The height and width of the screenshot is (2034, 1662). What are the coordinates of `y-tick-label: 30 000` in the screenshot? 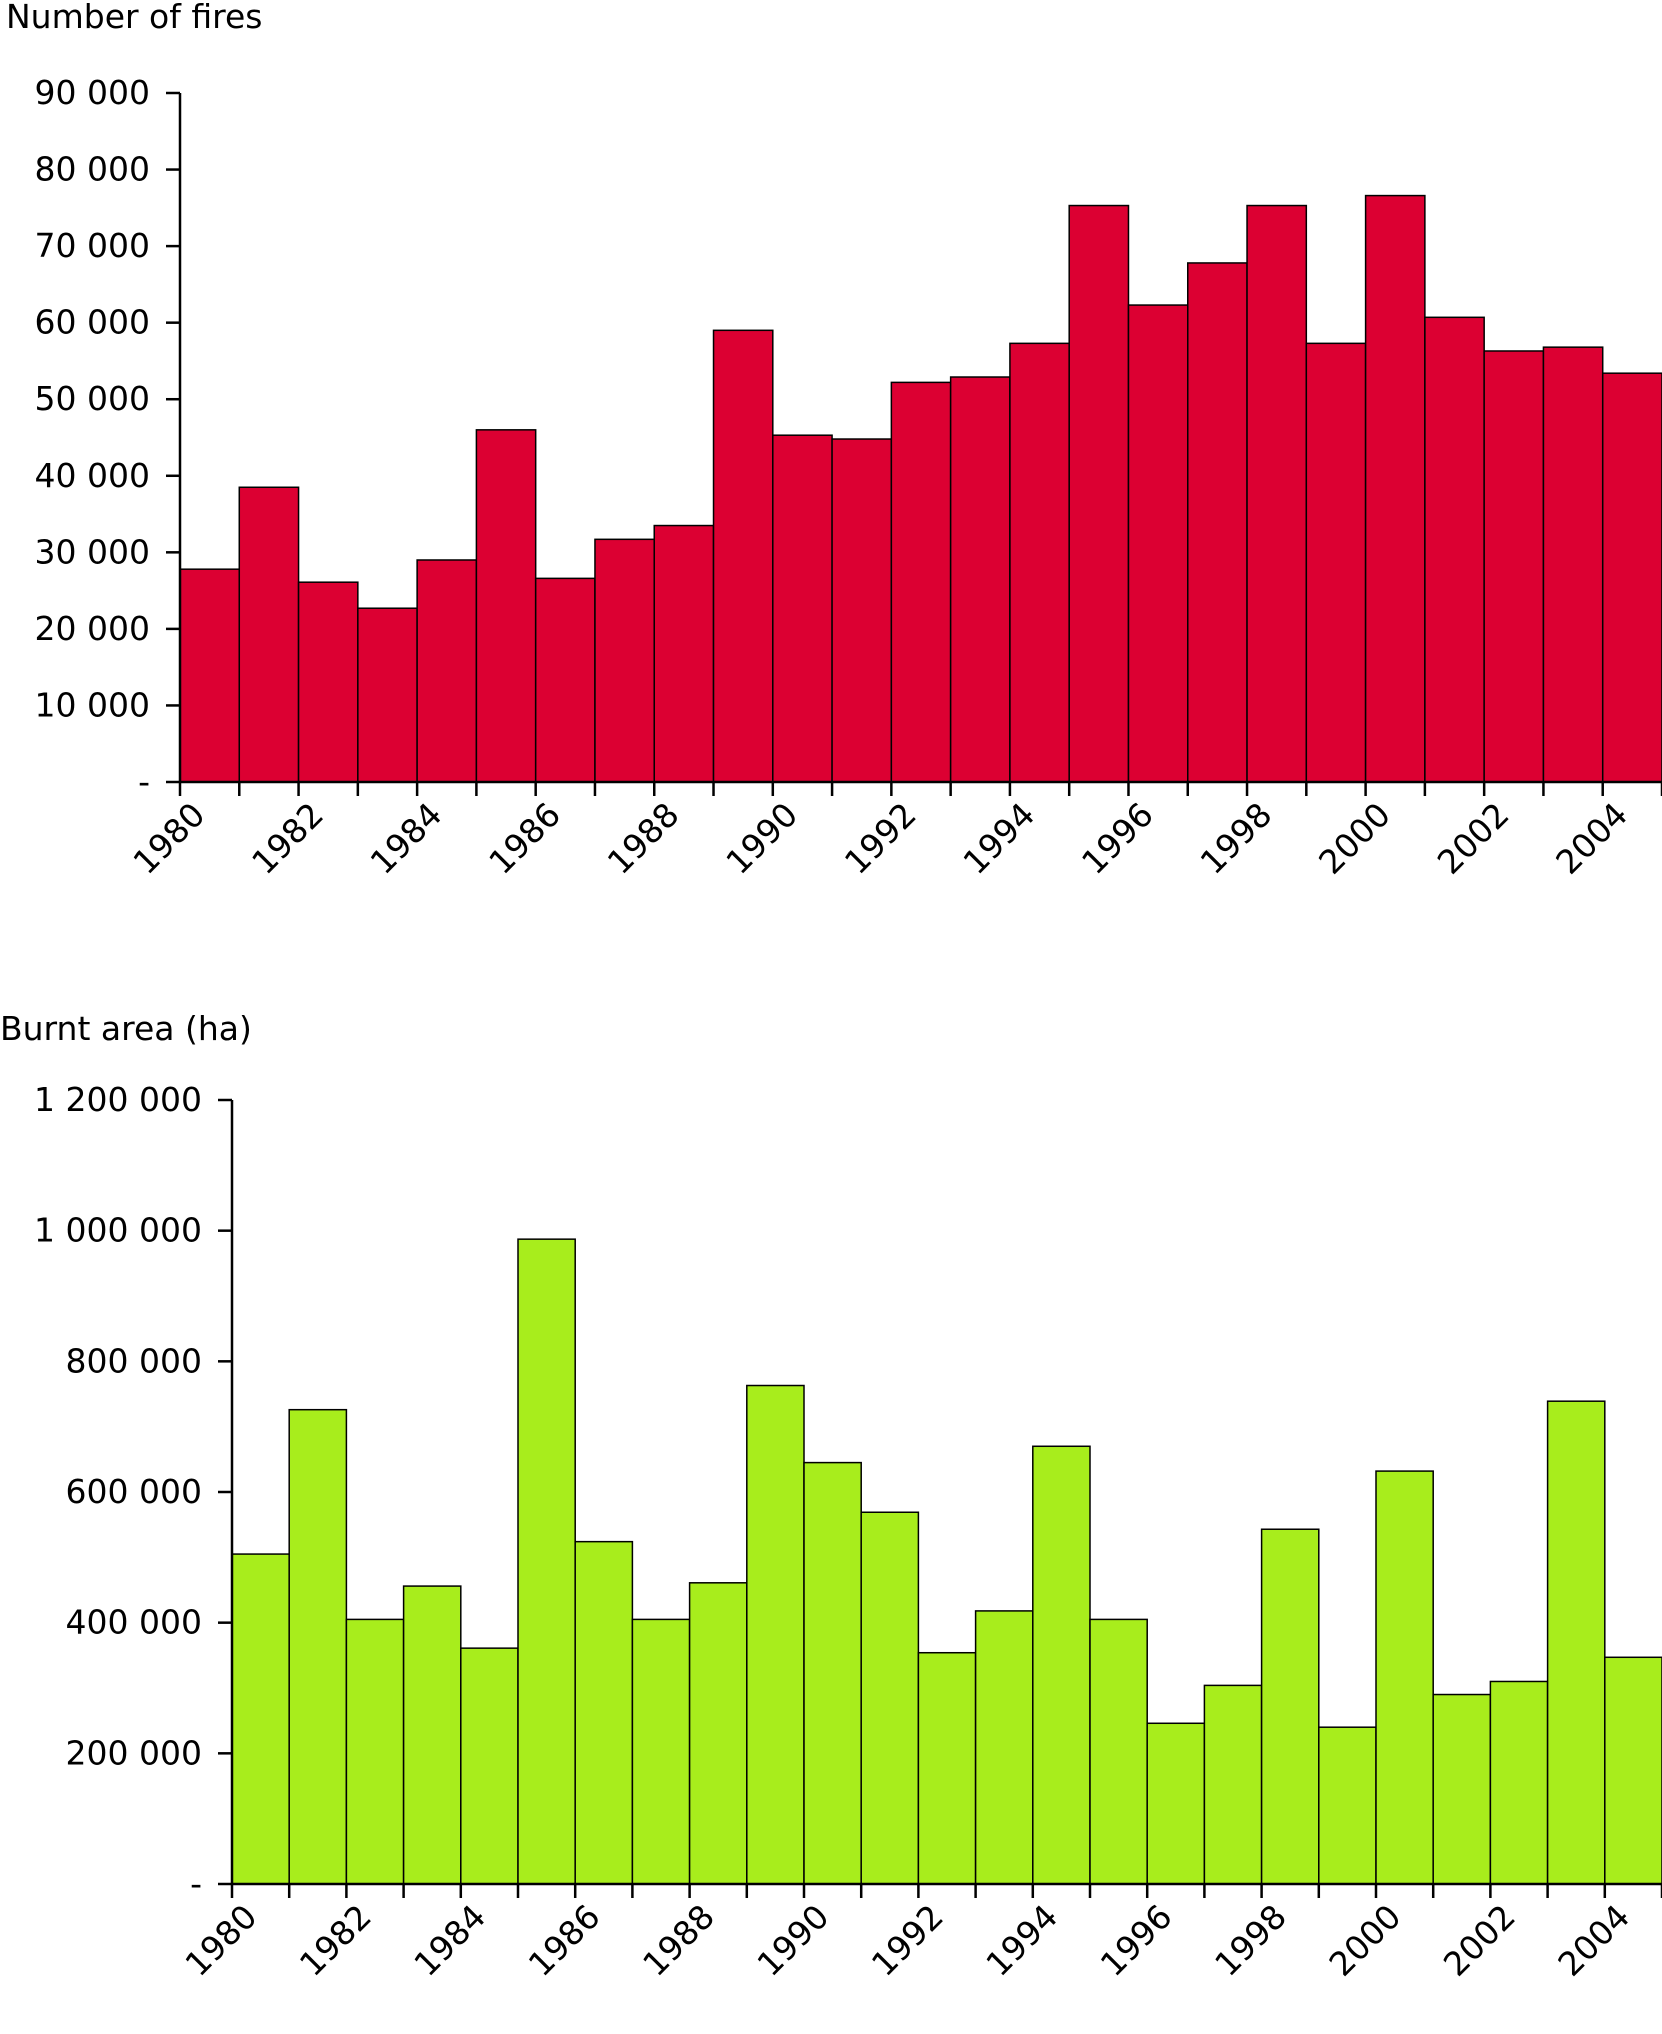 It's located at (92, 551).